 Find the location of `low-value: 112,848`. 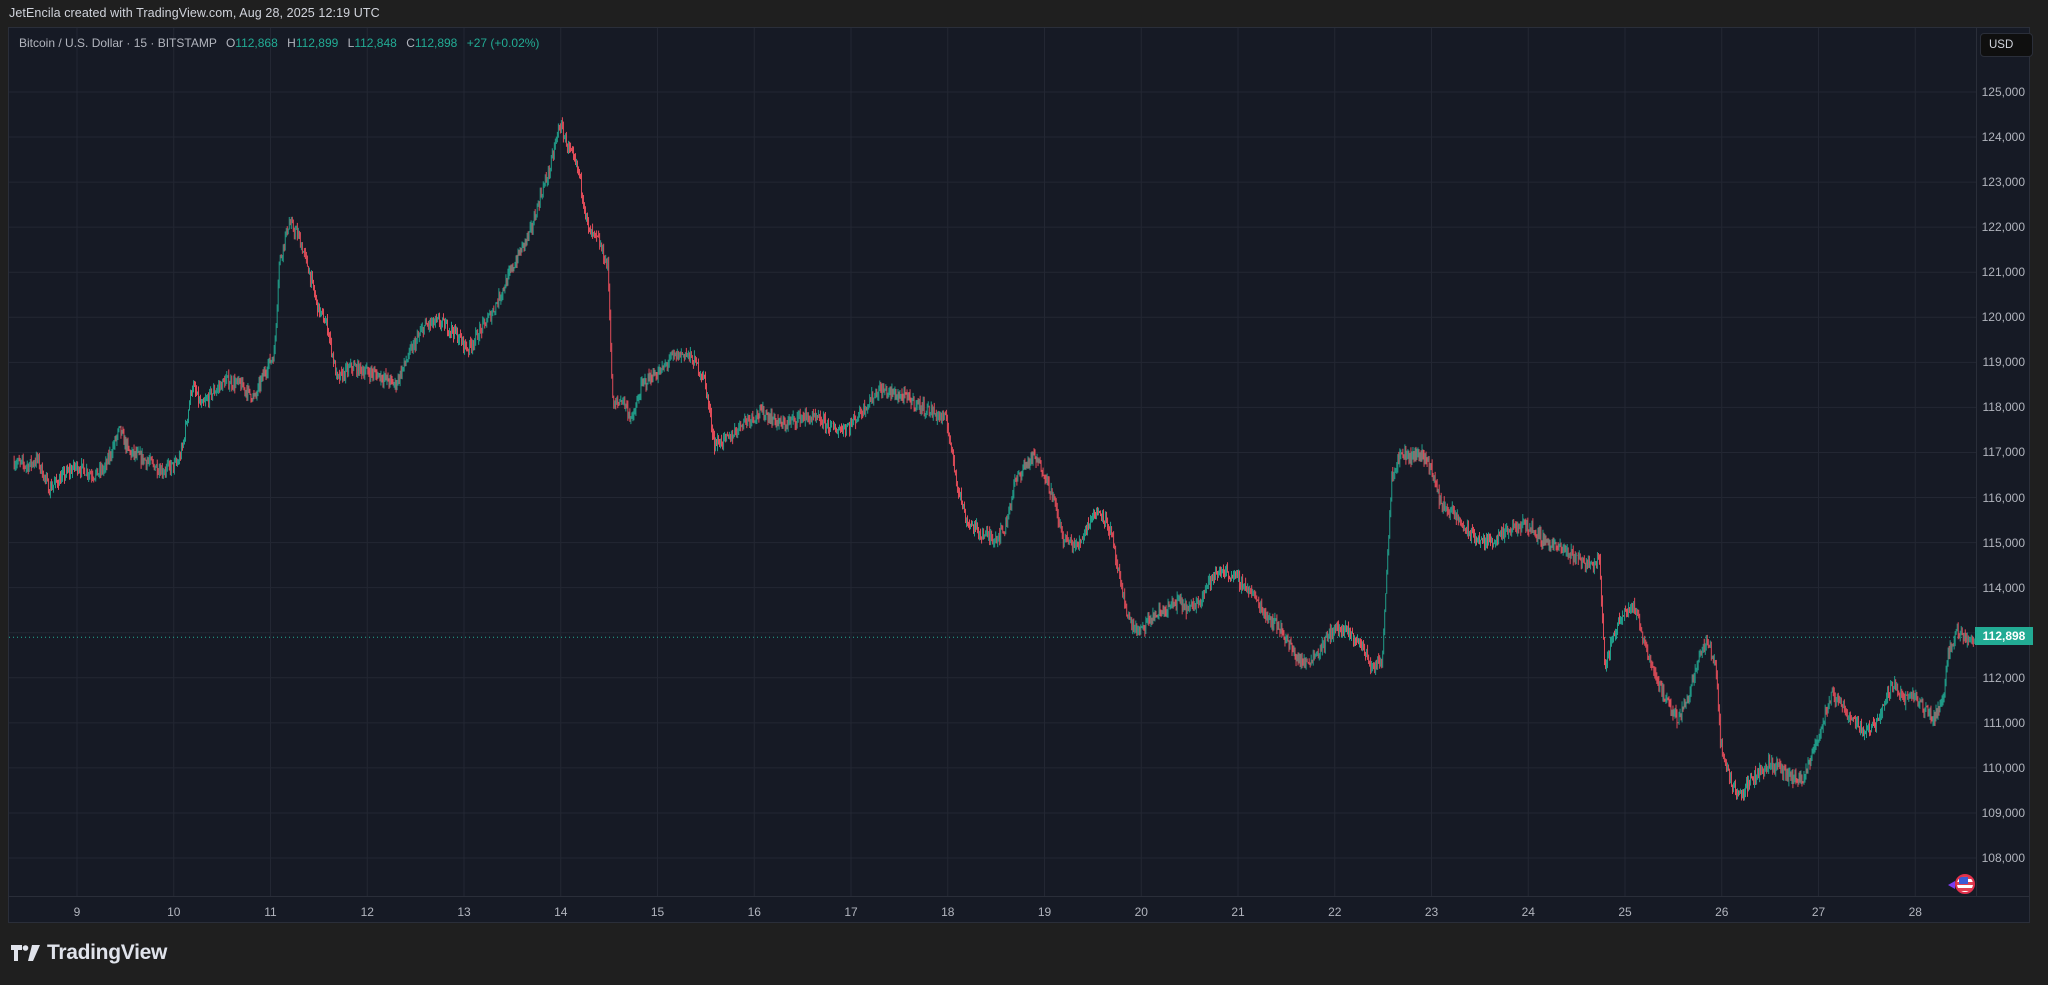

low-value: 112,848 is located at coordinates (375, 43).